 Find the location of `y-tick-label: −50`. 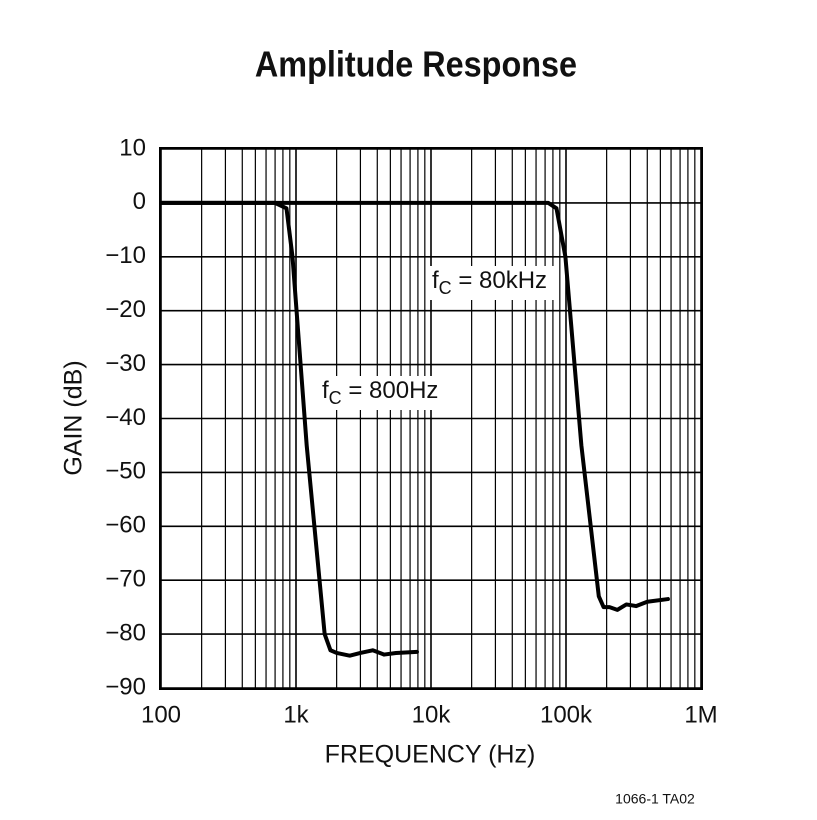

y-tick-label: −50 is located at coordinates (125, 471).